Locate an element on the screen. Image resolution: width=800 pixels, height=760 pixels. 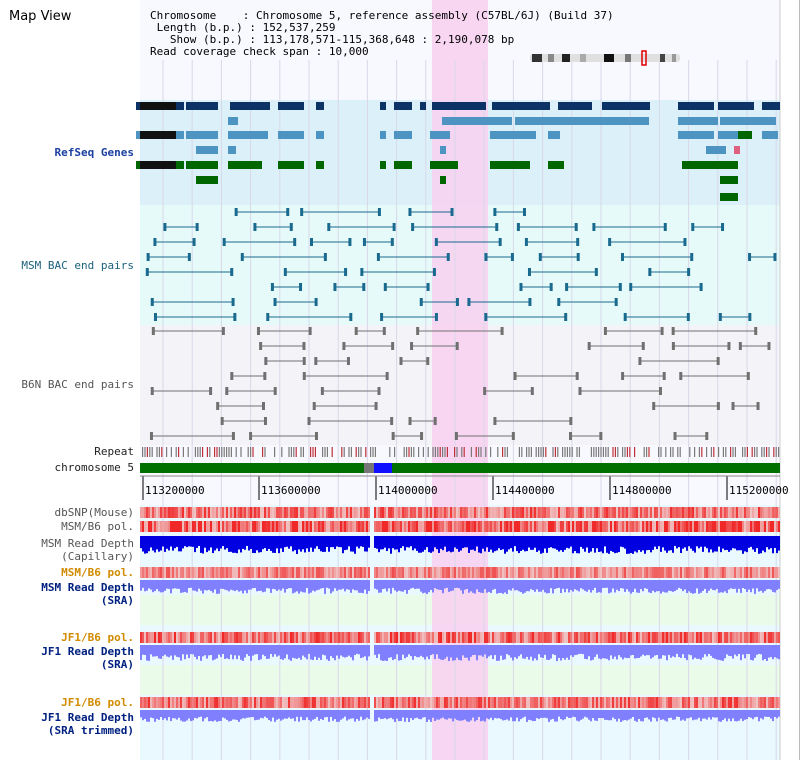
track-label-b6n-bac: B6N BAC end pairs is located at coordinates (77, 384).